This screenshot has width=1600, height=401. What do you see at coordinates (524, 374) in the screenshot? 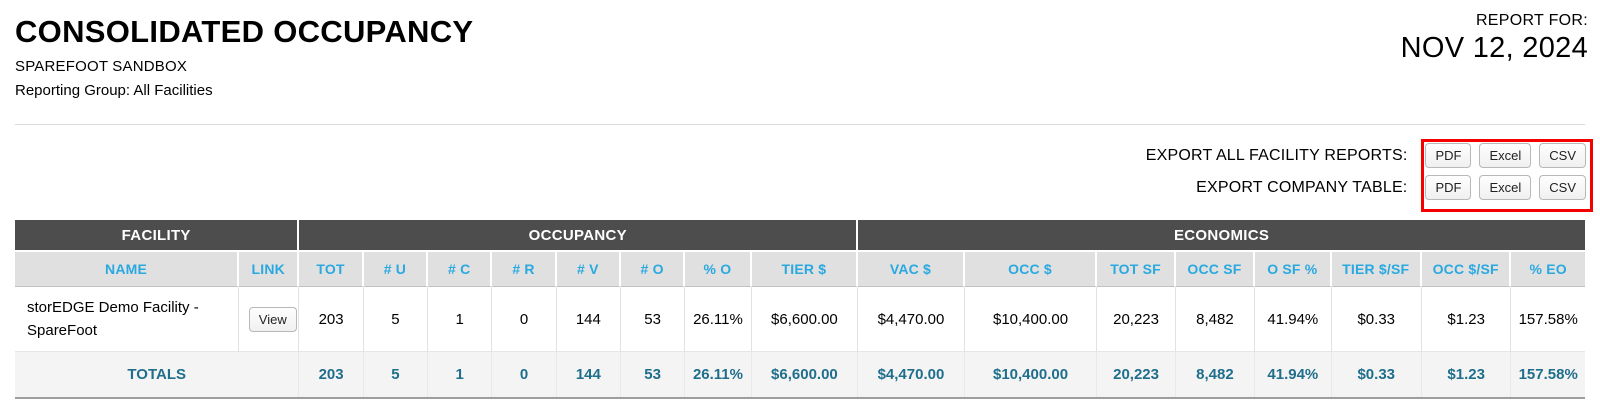
I see `totals-cell-r: 0` at bounding box center [524, 374].